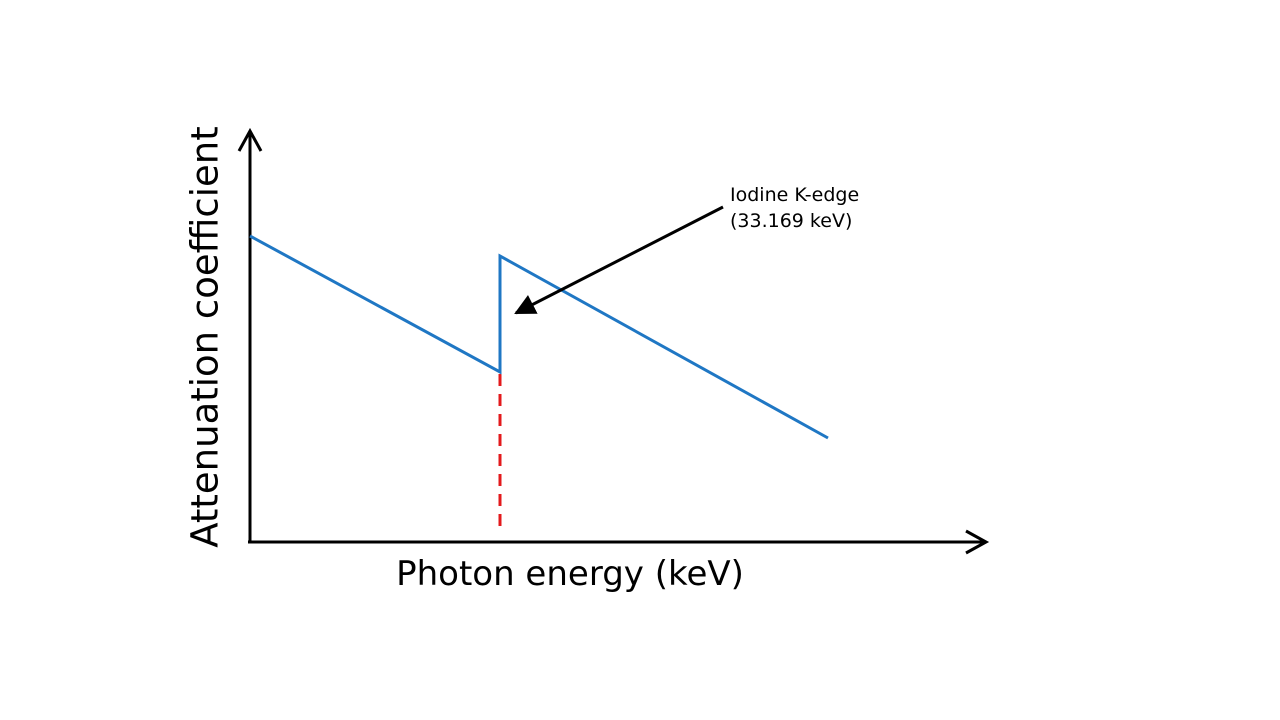  Describe the element at coordinates (539, 337) in the screenshot. I see `attenuation-curve` at that location.